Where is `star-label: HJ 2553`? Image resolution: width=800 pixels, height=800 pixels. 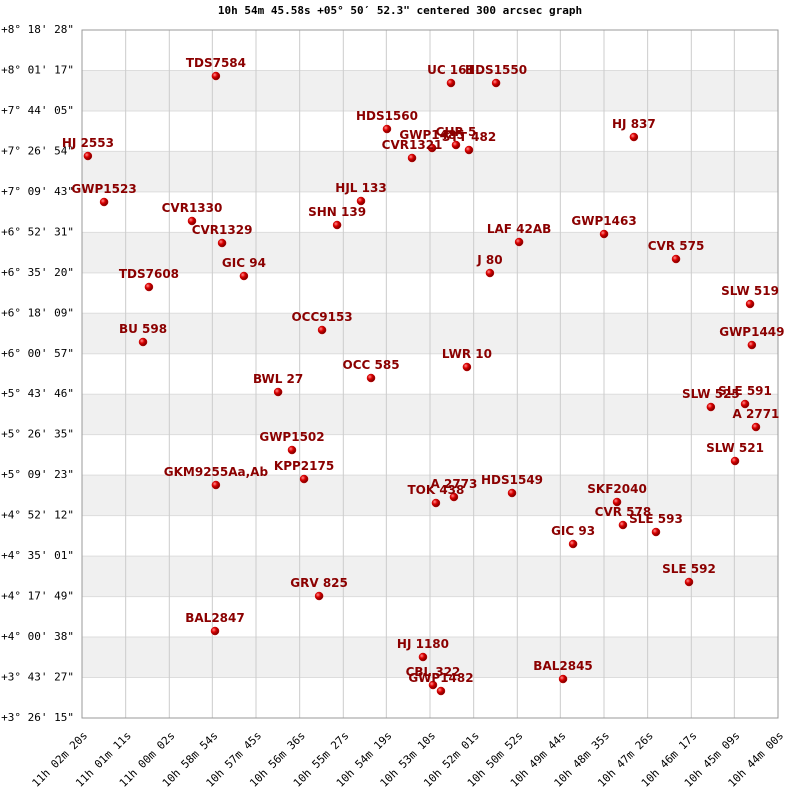
star-label: HJ 2553 is located at coordinates (88, 143).